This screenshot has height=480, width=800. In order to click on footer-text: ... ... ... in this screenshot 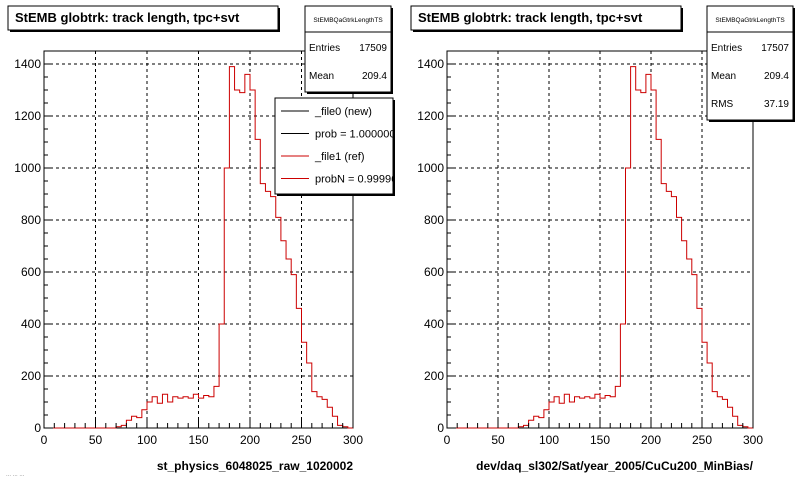, I will do `click(15, 475)`.